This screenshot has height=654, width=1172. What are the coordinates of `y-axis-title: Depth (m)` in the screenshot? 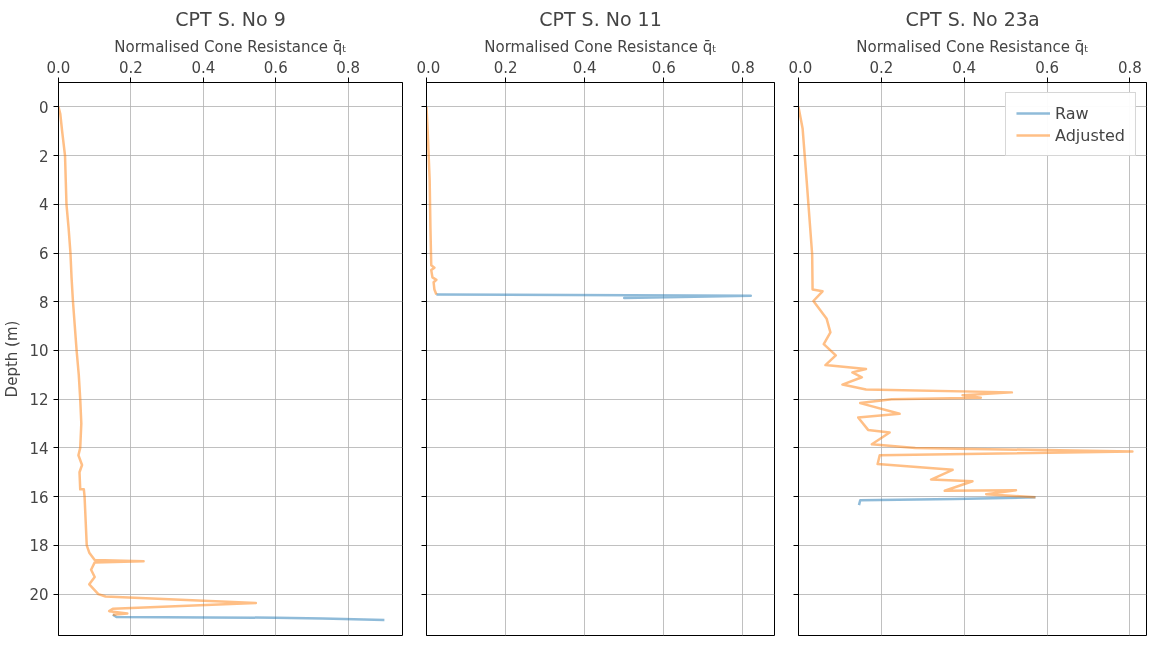 It's located at (12, 359).